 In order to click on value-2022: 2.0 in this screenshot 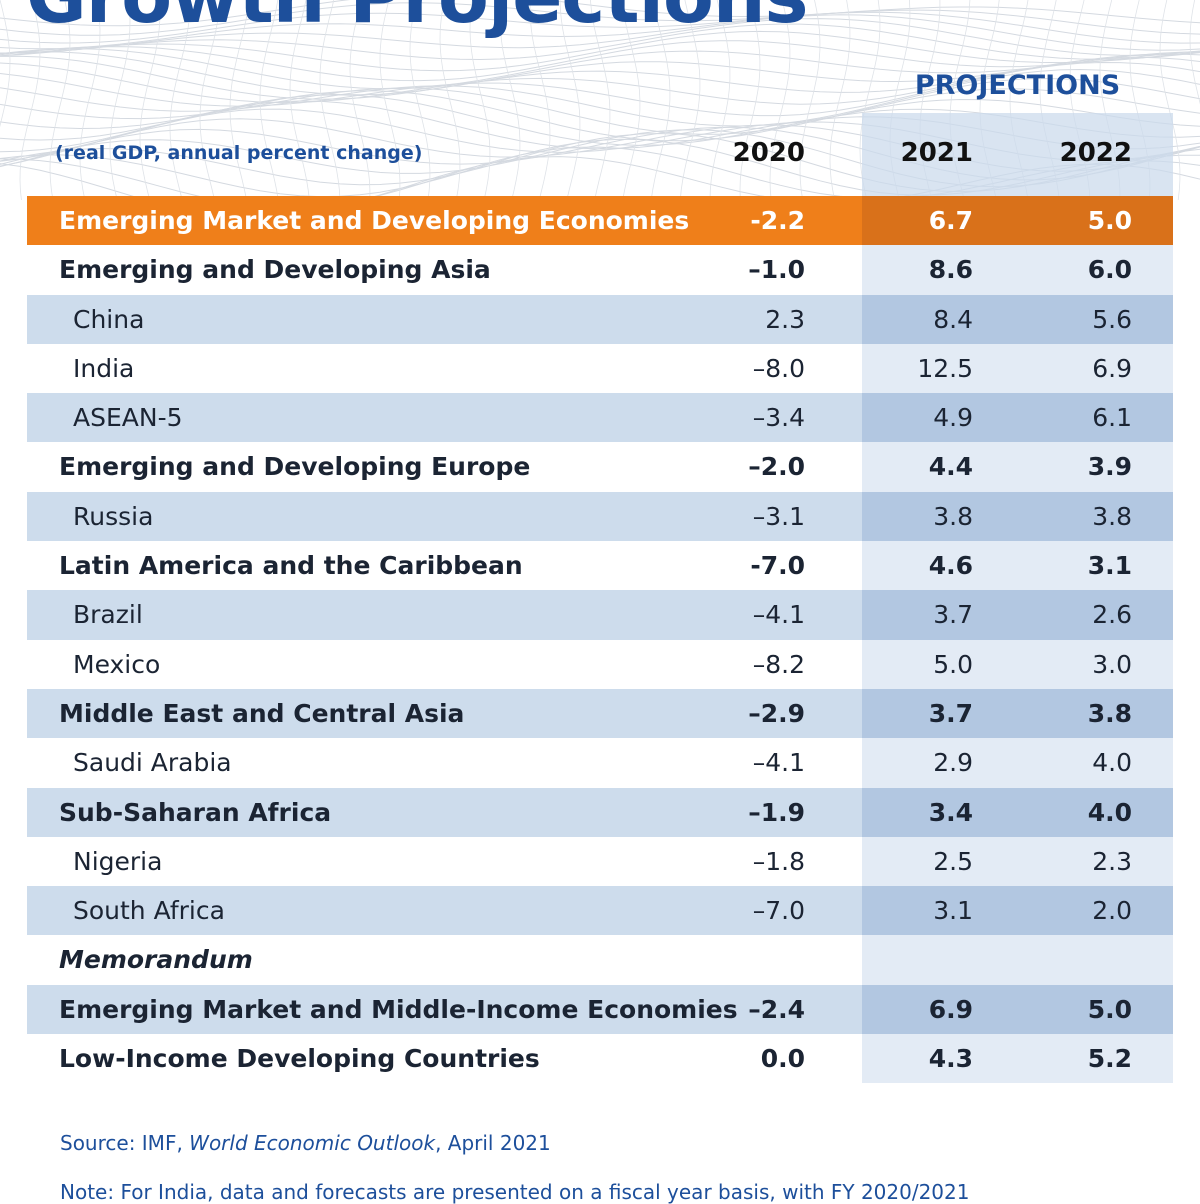, I will do `click(1112, 911)`.